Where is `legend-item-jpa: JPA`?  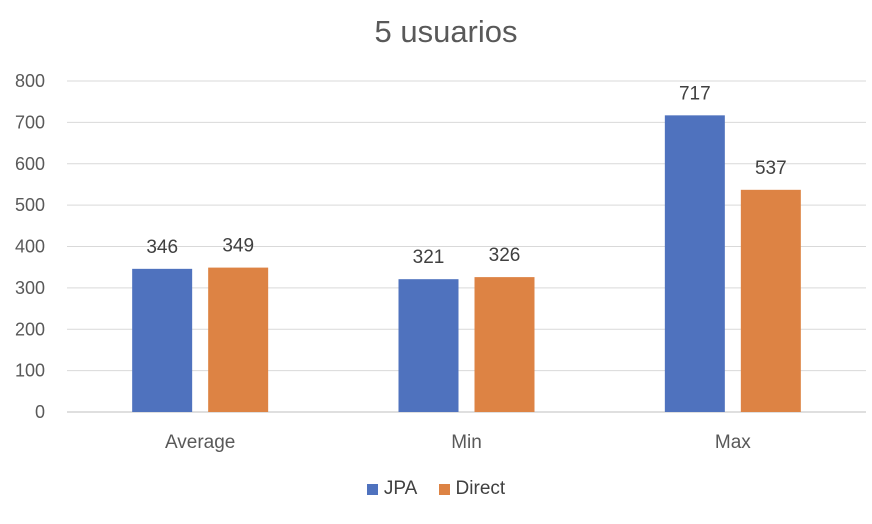
legend-item-jpa: JPA is located at coordinates (392, 489).